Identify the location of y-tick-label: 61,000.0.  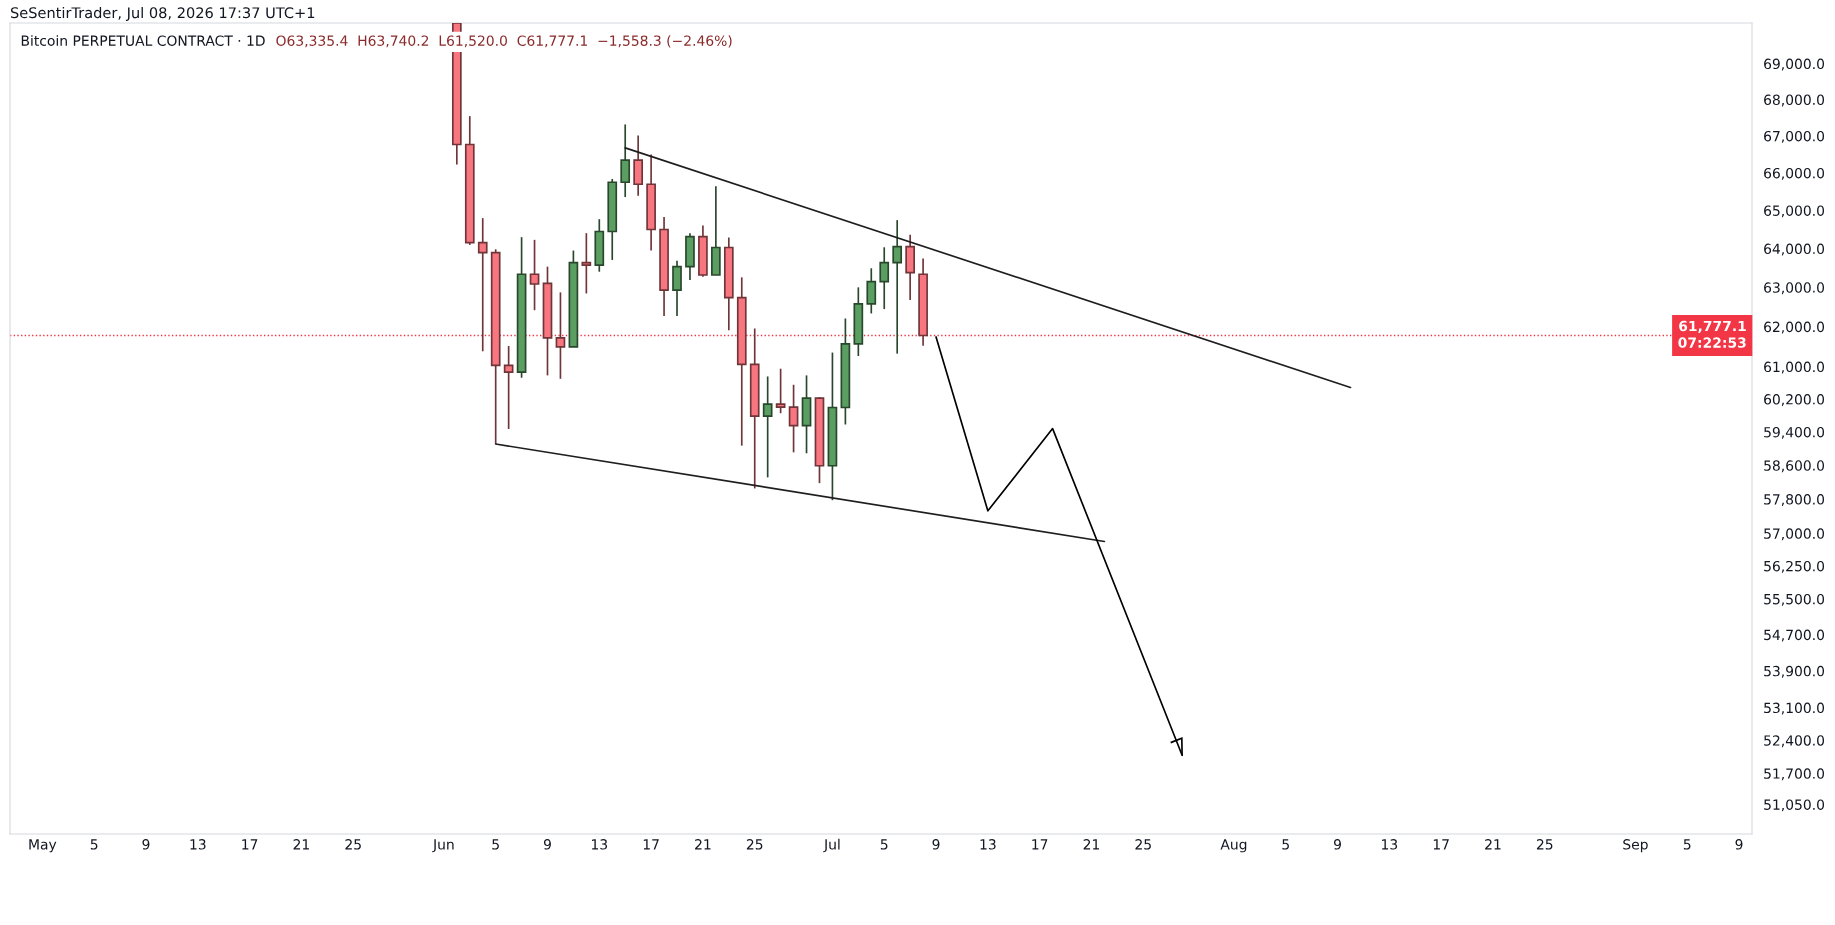
(1794, 367).